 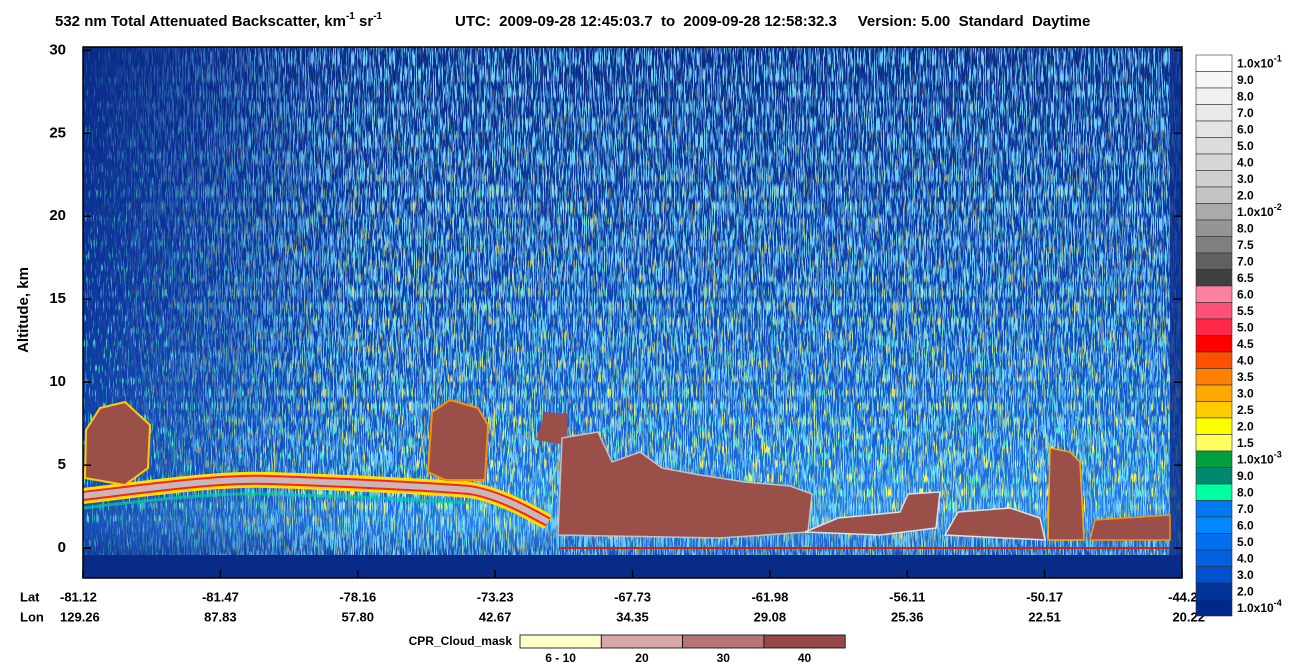 I want to click on colorbar-label: 6.5, so click(x=1245, y=278).